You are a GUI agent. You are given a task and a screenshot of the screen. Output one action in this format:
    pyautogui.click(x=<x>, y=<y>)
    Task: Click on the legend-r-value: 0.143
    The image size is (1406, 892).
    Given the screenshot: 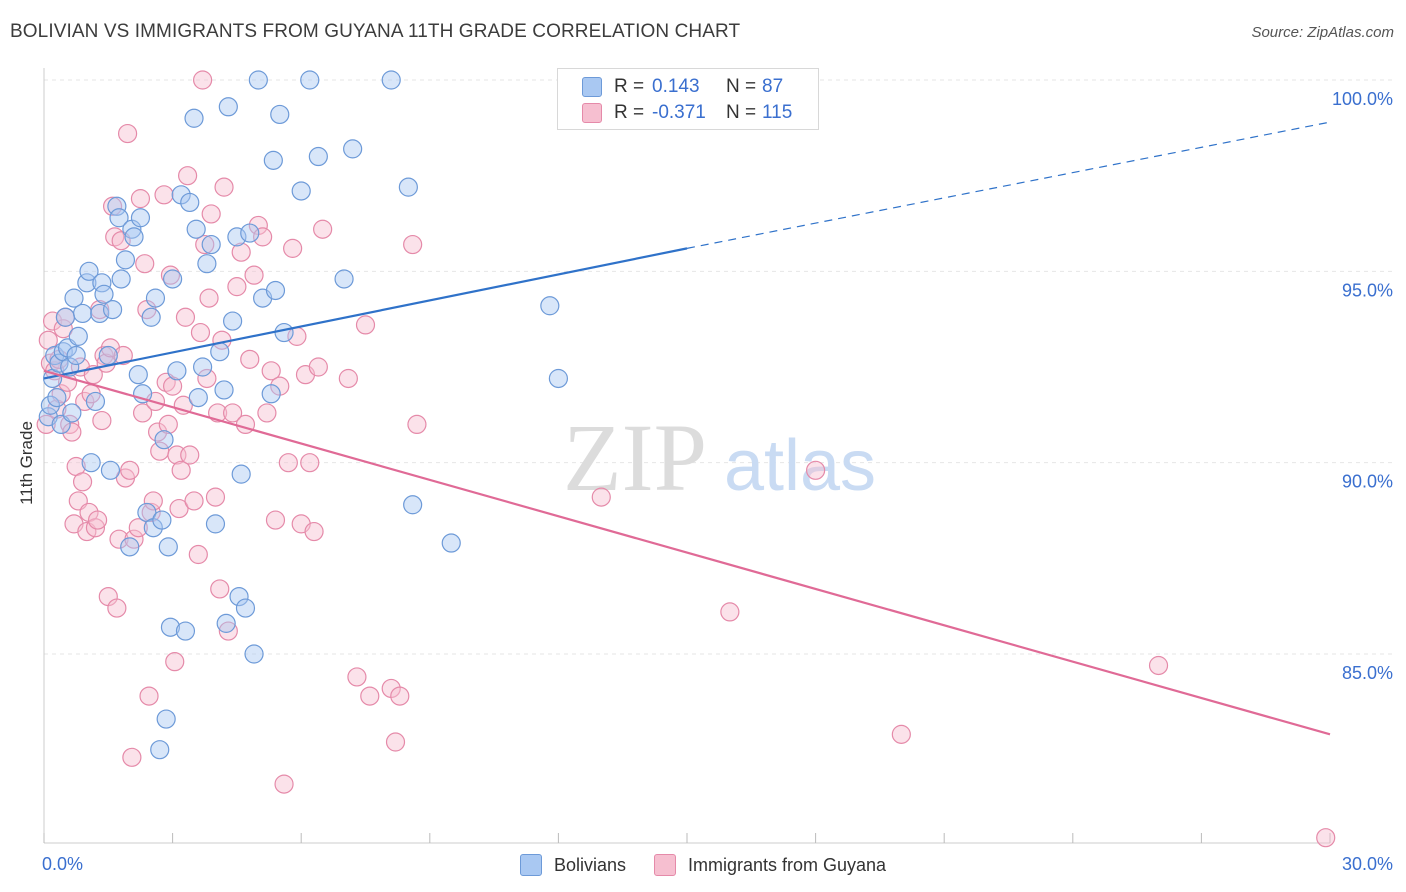 What is the action you would take?
    pyautogui.click(x=676, y=86)
    